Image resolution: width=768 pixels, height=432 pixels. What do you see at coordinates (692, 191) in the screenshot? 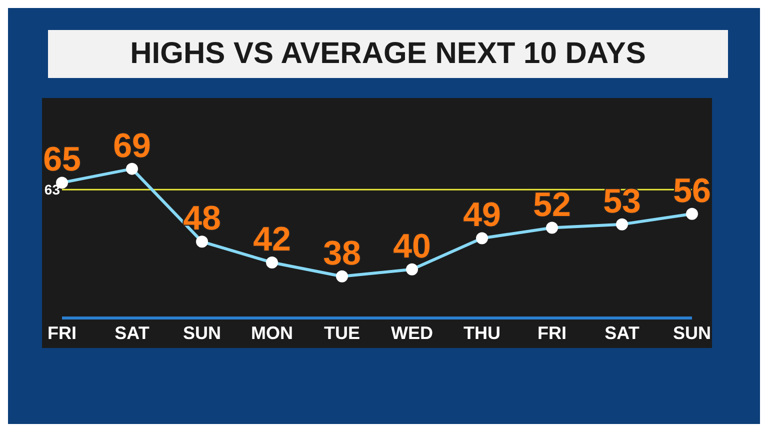
I see `data-label: 56` at bounding box center [692, 191].